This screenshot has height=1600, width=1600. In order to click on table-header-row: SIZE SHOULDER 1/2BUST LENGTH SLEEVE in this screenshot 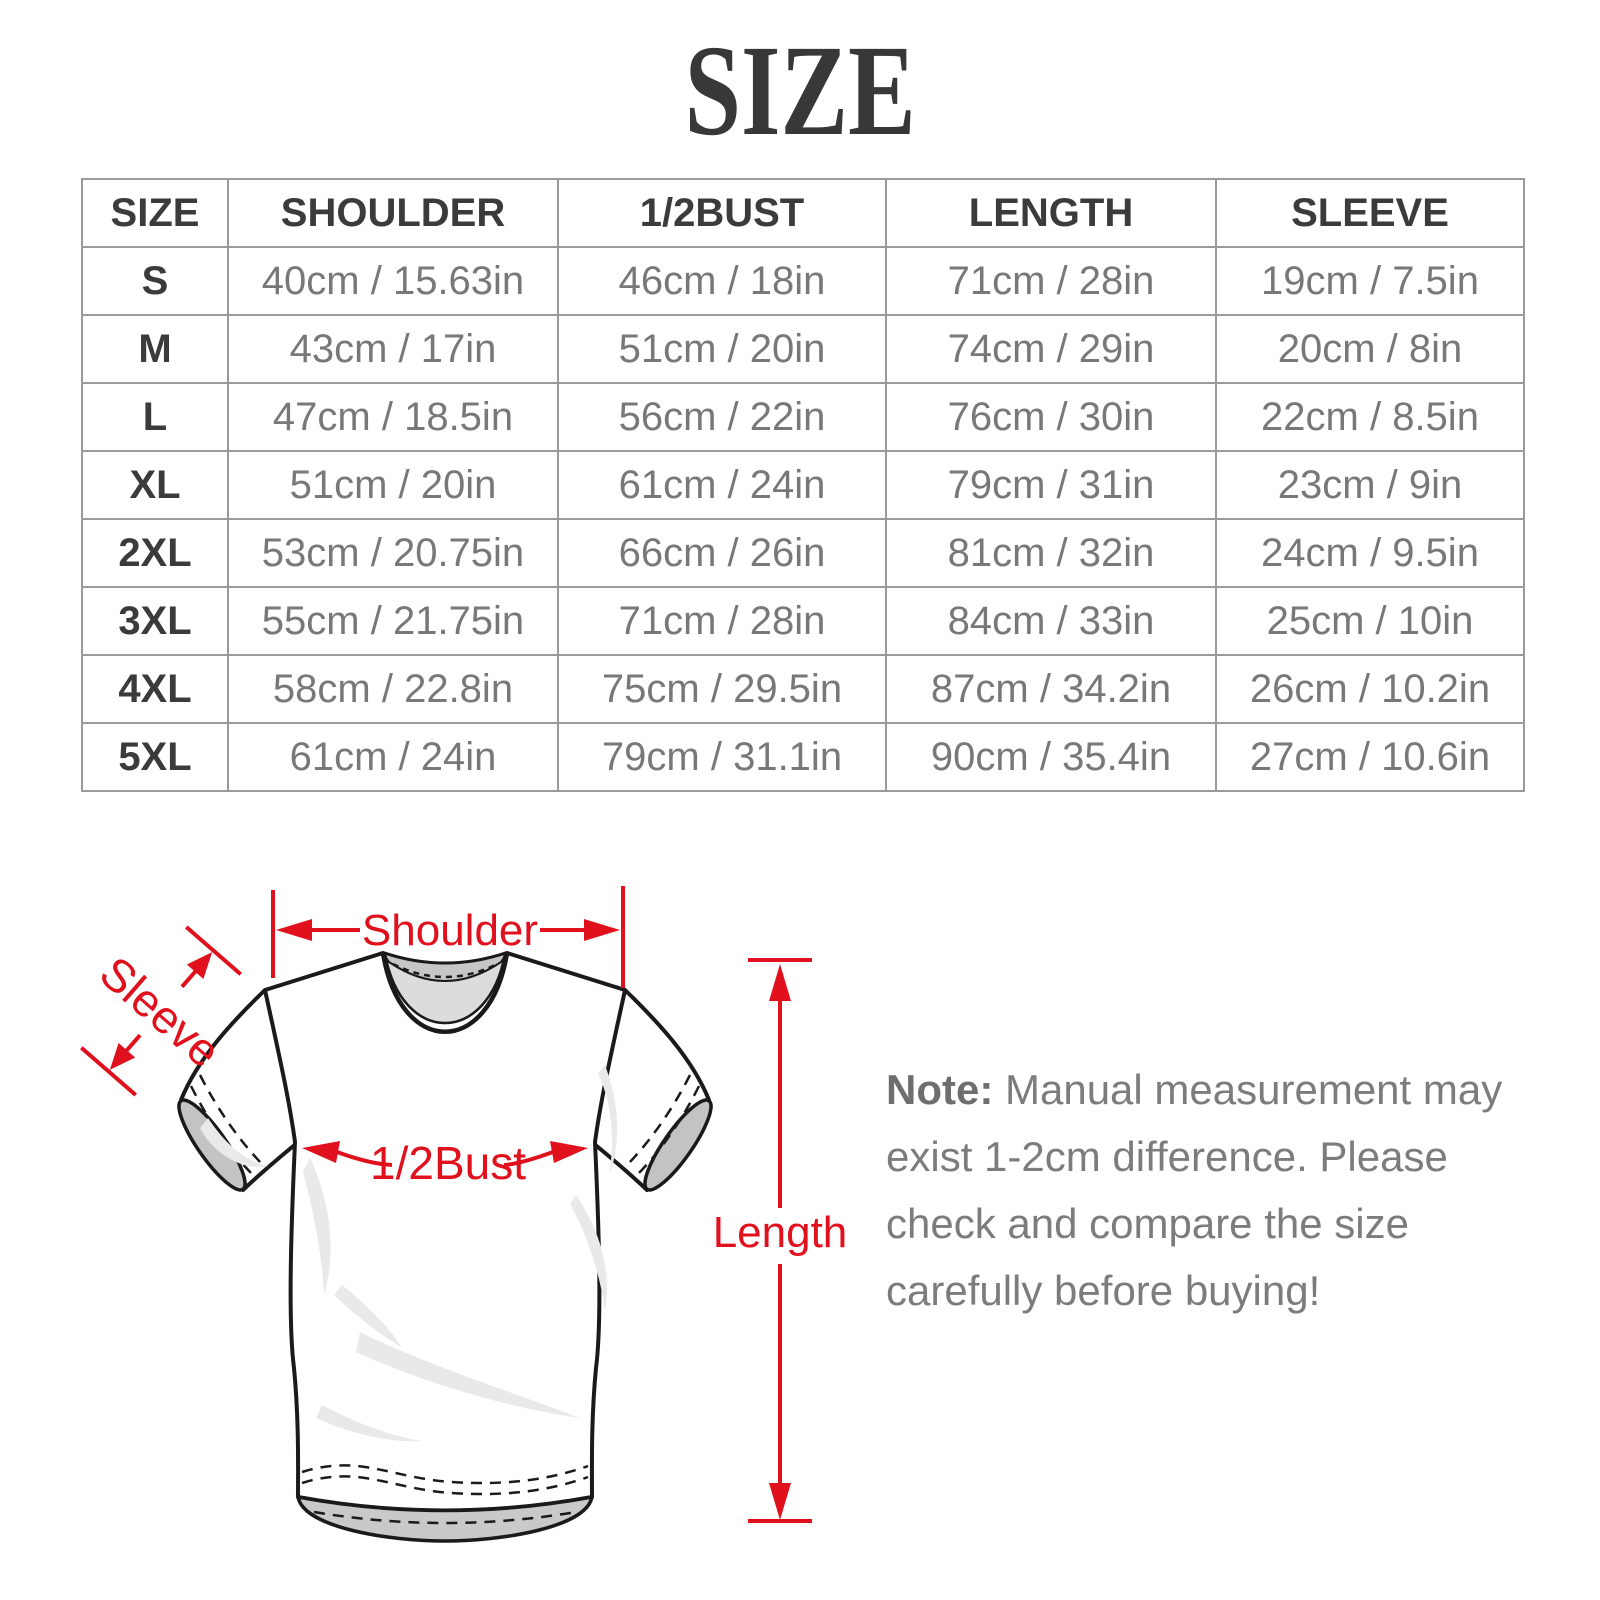, I will do `click(803, 213)`.